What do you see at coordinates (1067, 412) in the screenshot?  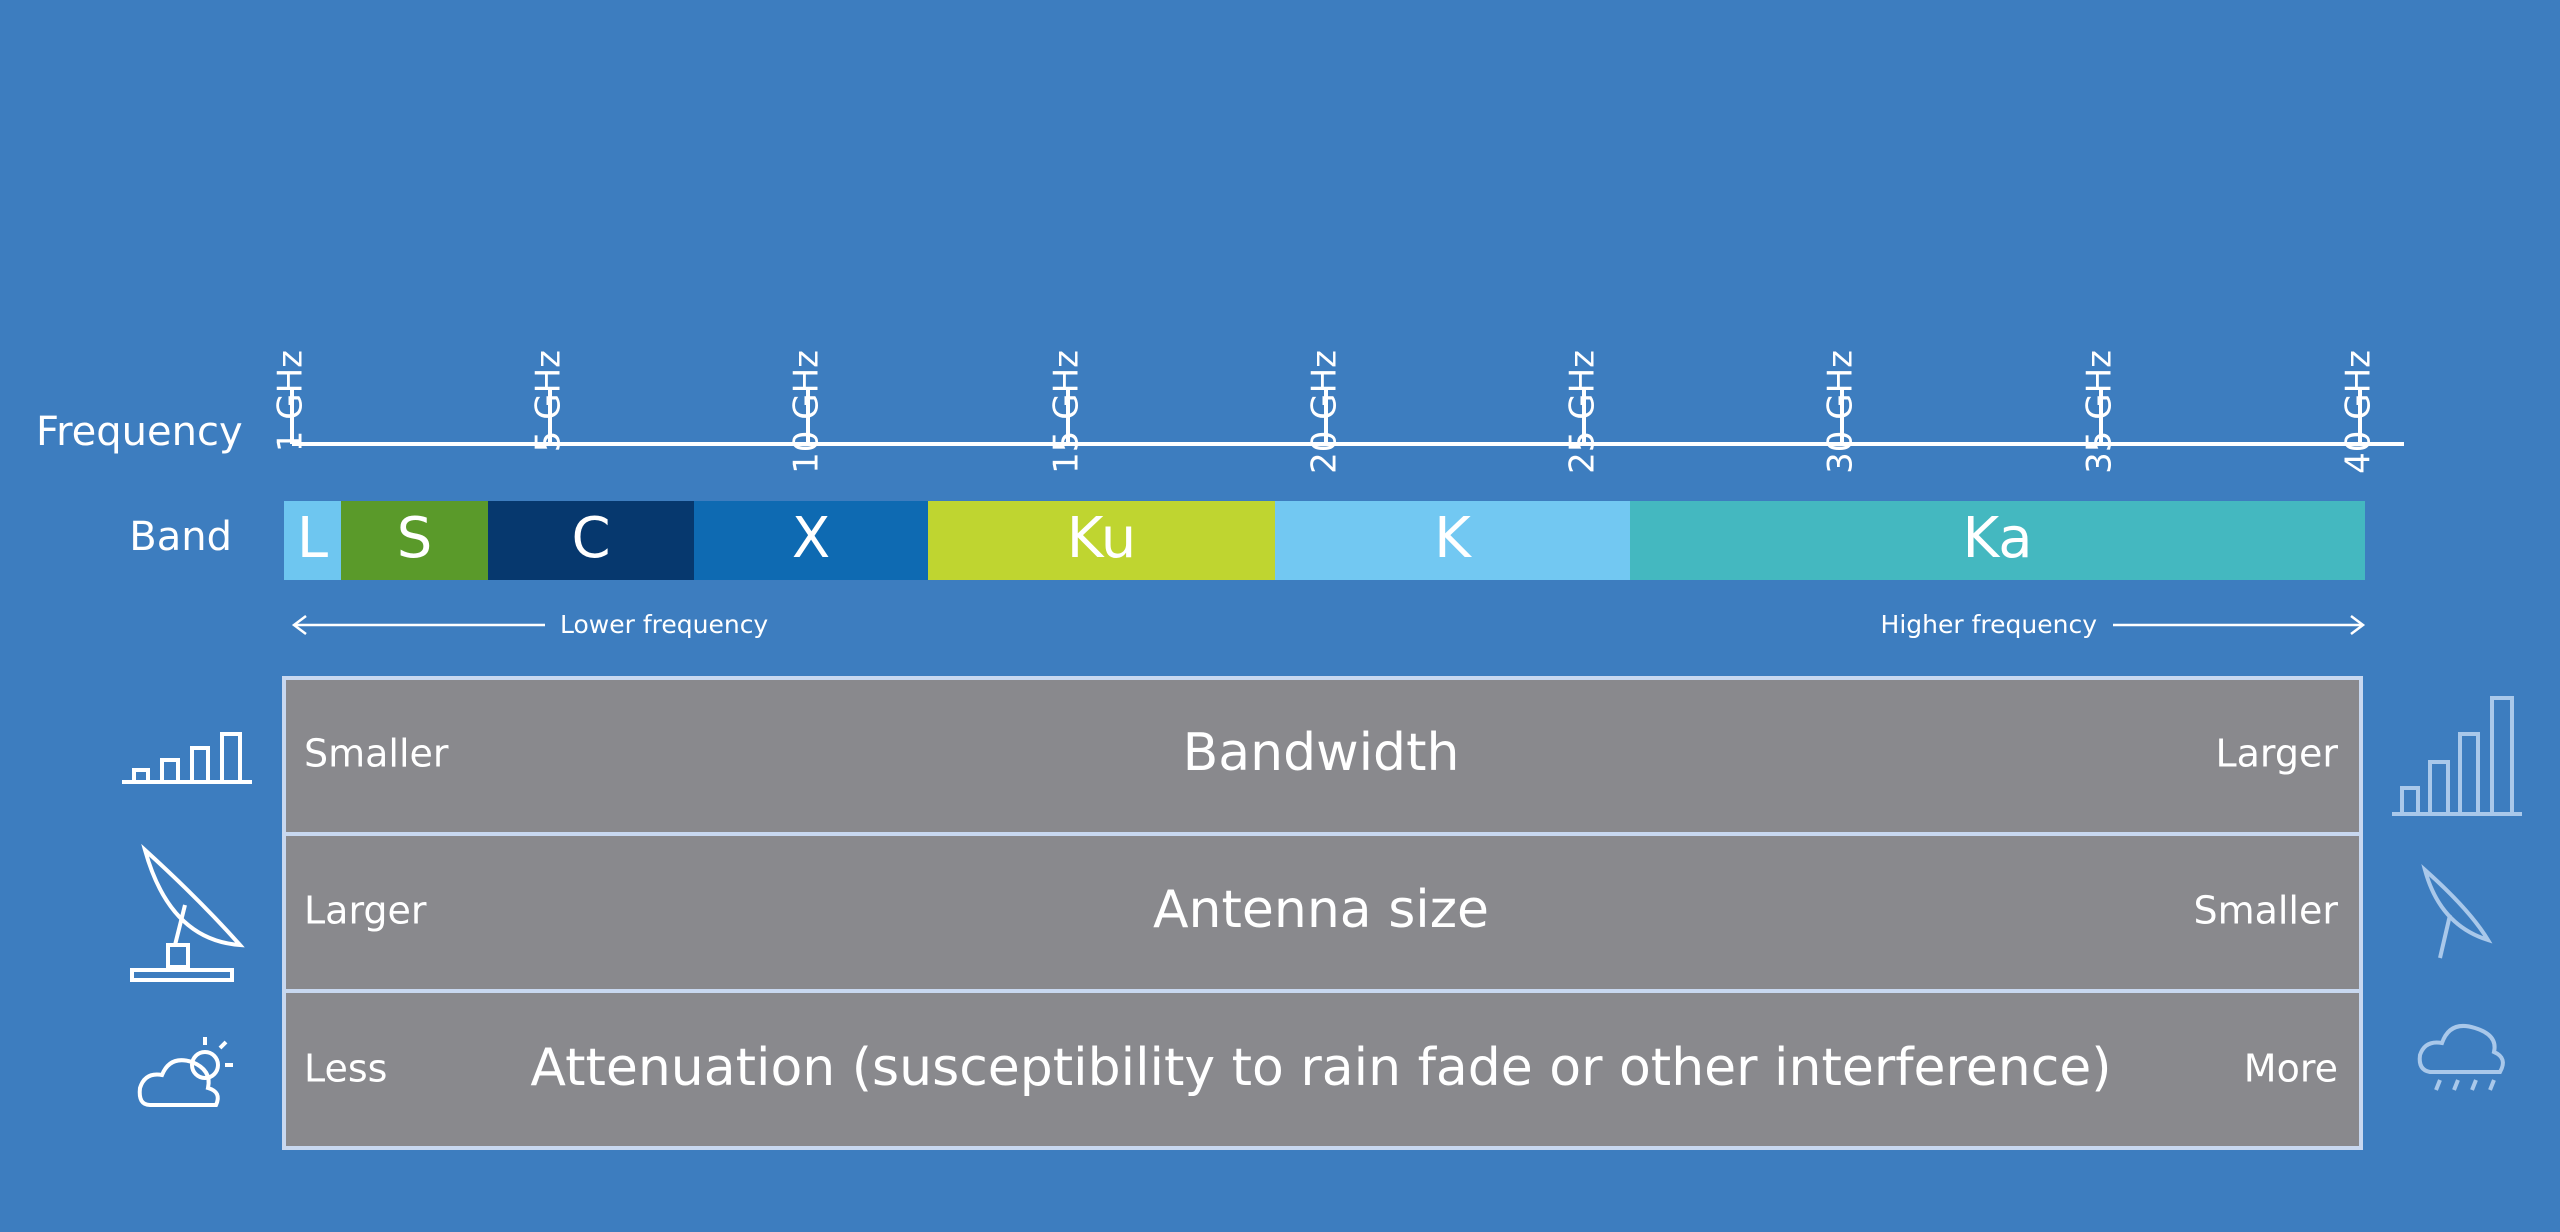 I see `tick-label: 15 GHz` at bounding box center [1067, 412].